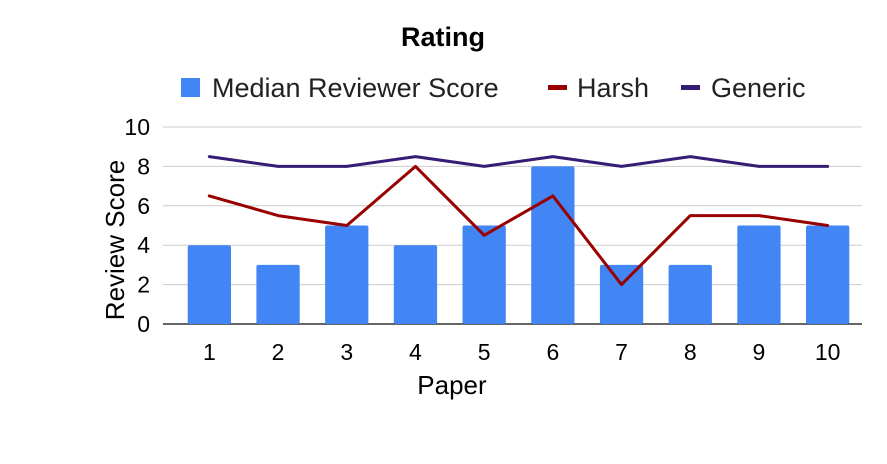 The image size is (887, 464). I want to click on x-tick-label: 10, so click(828, 352).